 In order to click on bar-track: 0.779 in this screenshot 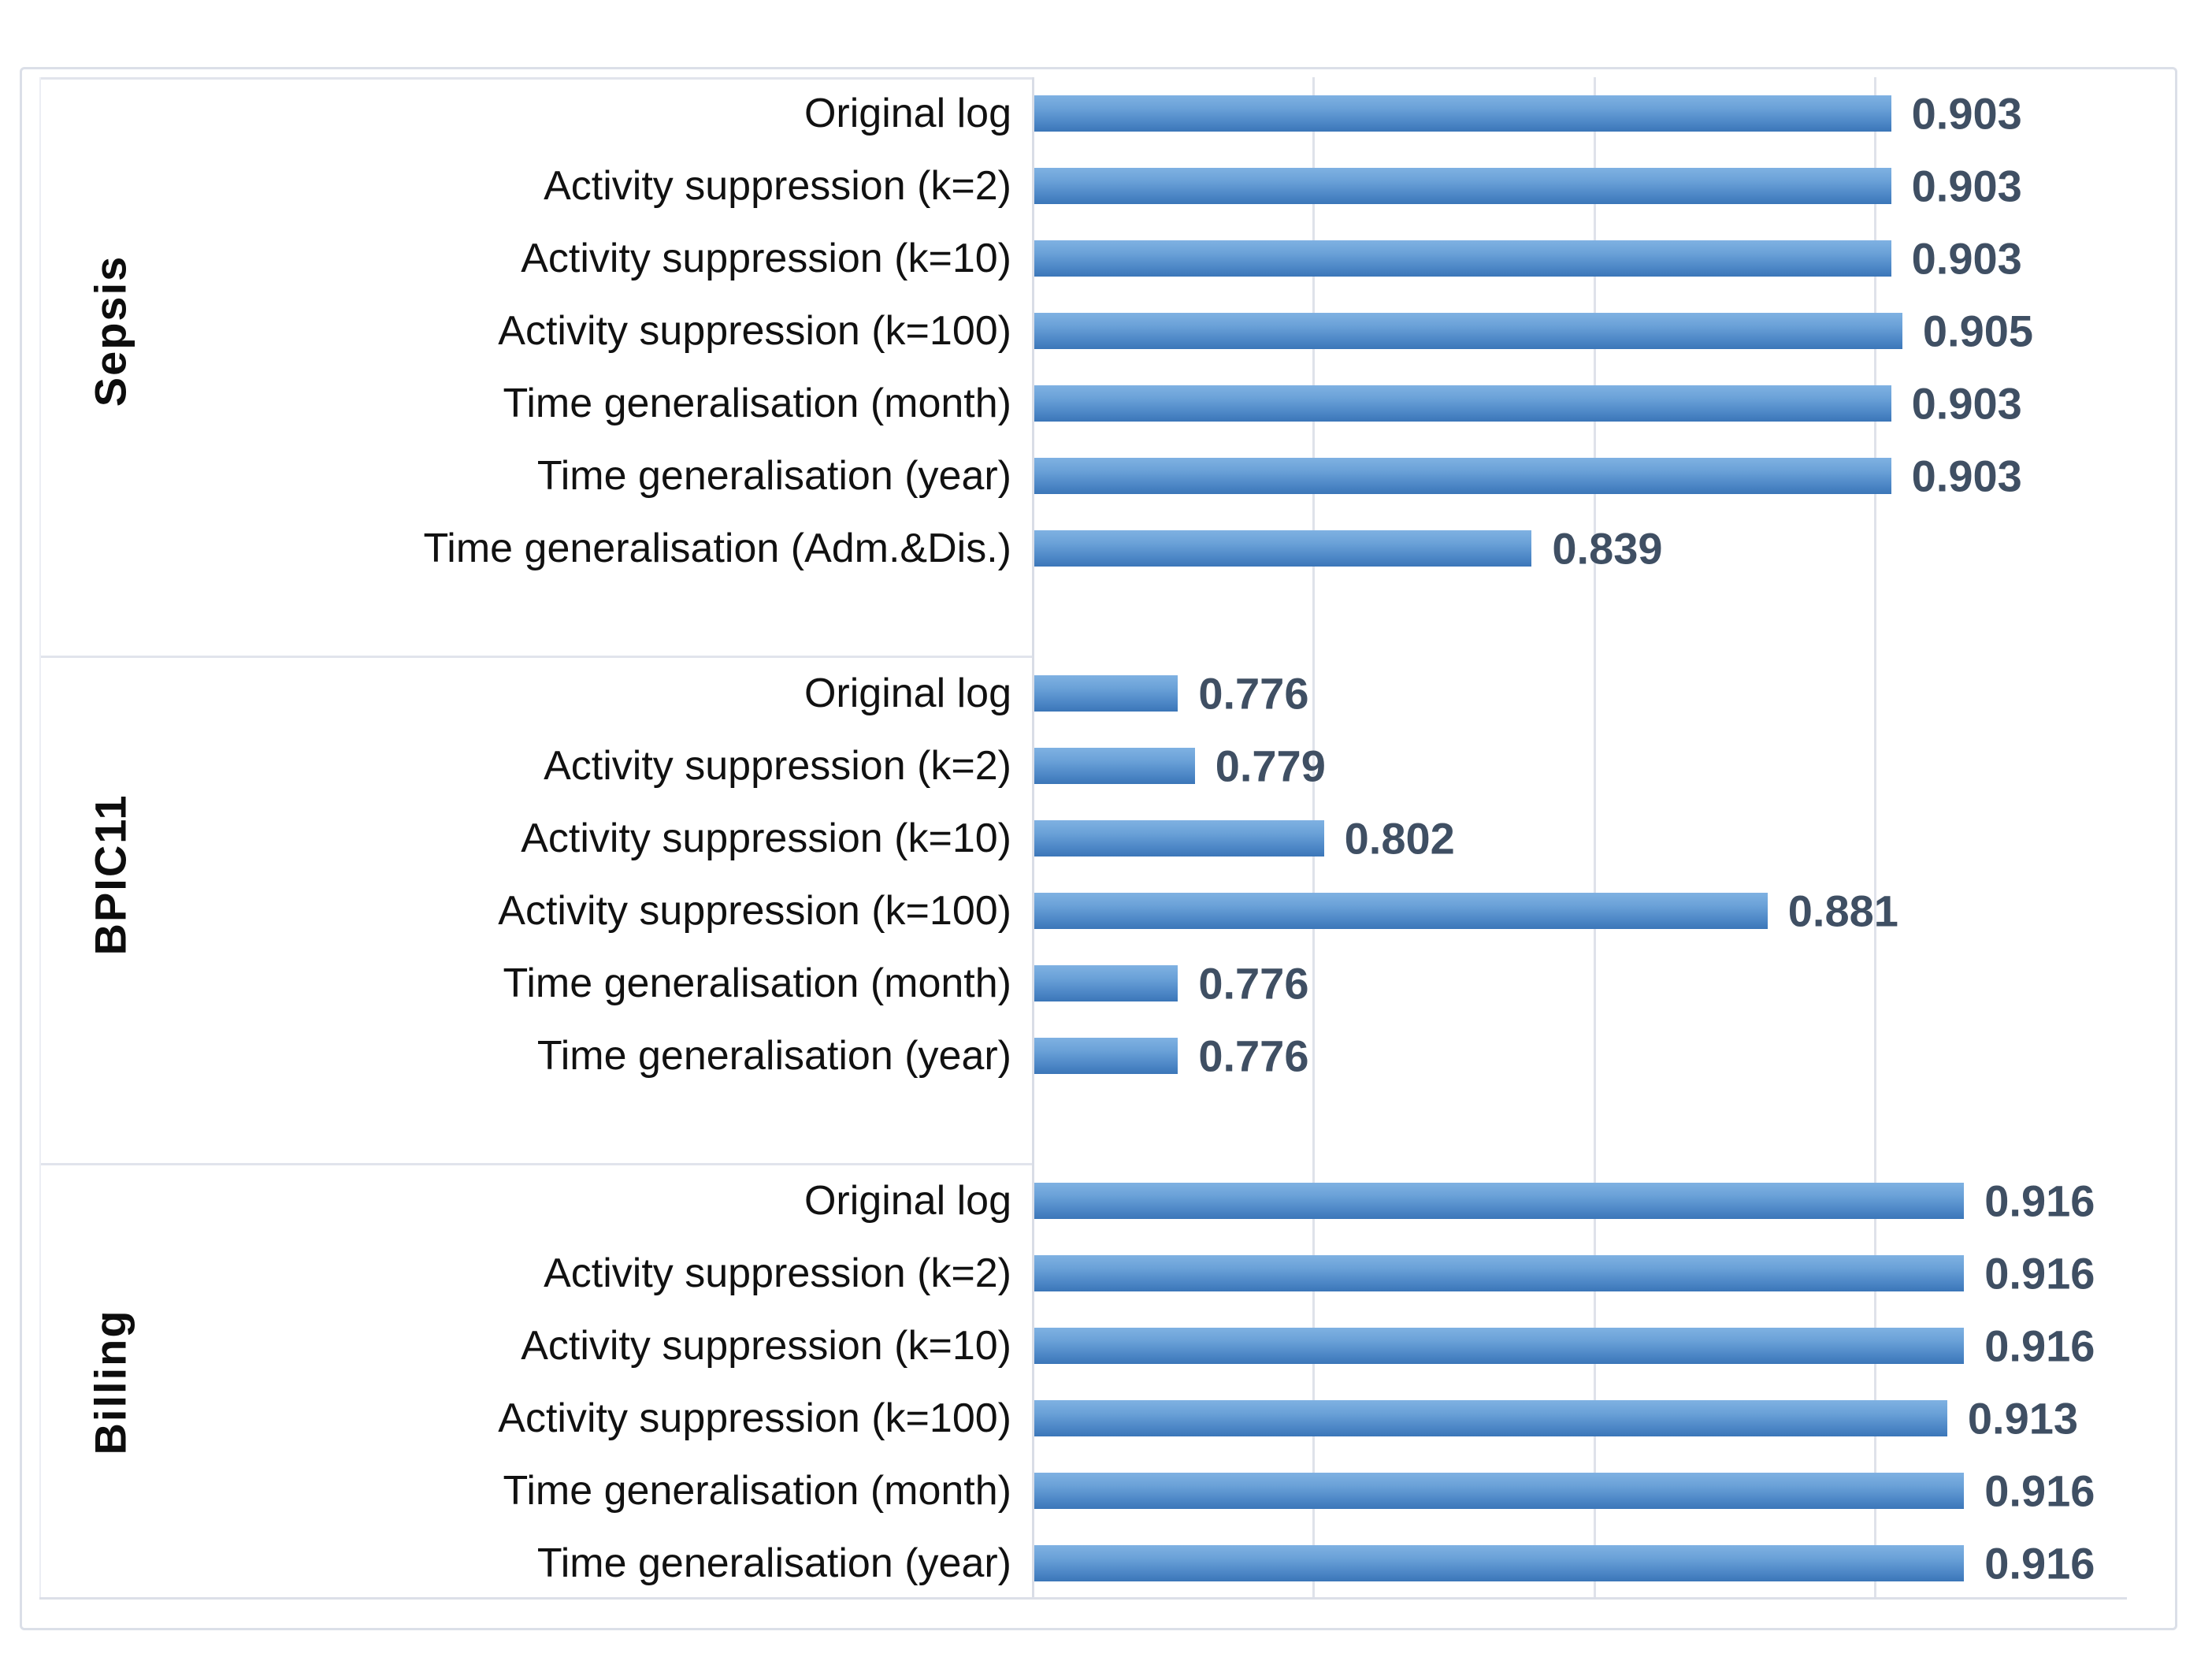, I will do `click(1579, 766)`.